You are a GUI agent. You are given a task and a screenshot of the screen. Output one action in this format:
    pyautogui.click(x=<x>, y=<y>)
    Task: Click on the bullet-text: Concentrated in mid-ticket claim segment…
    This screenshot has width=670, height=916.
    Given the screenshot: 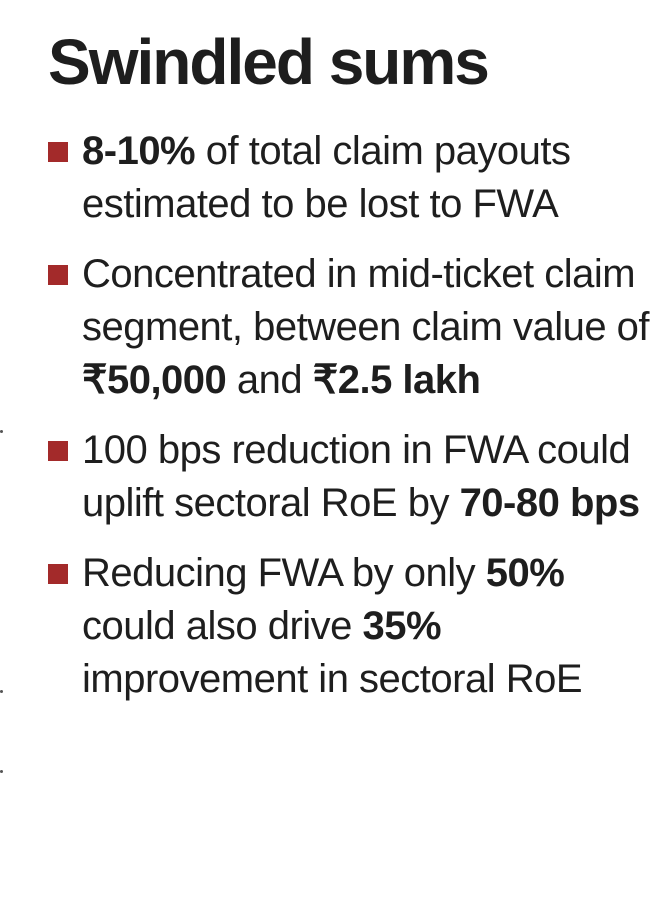 What is the action you would take?
    pyautogui.click(x=366, y=327)
    